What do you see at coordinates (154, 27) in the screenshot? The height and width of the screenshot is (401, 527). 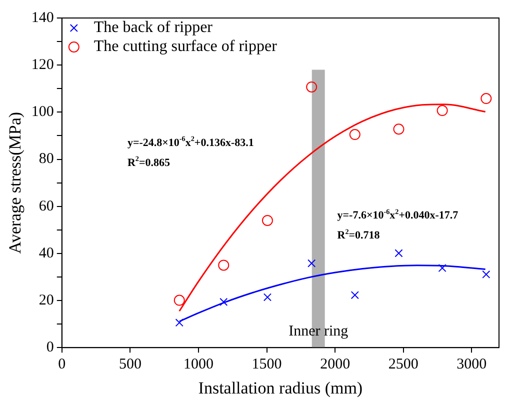 I see `legend-label: The back of ripper` at bounding box center [154, 27].